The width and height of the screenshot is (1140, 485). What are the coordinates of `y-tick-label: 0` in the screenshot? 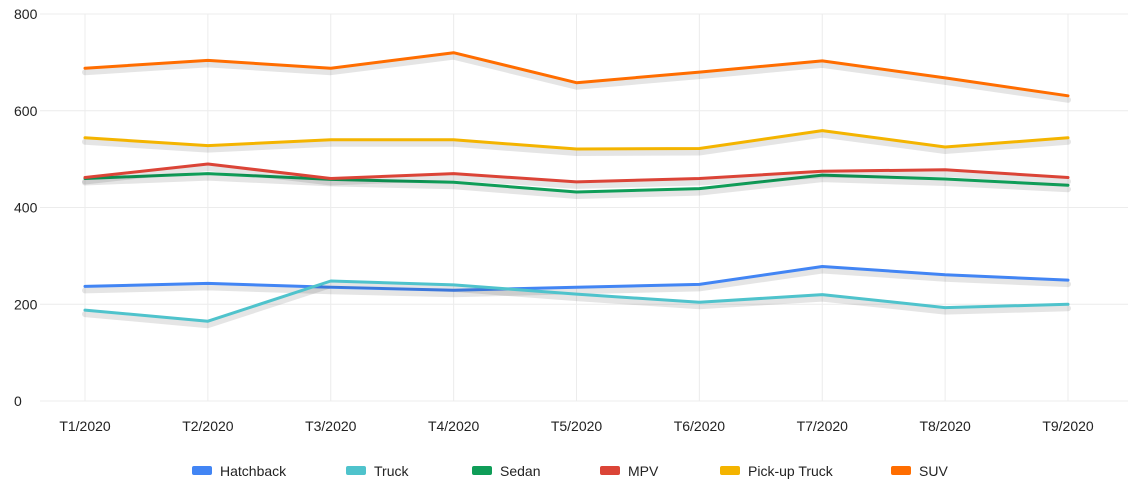 It's located at (18, 401).